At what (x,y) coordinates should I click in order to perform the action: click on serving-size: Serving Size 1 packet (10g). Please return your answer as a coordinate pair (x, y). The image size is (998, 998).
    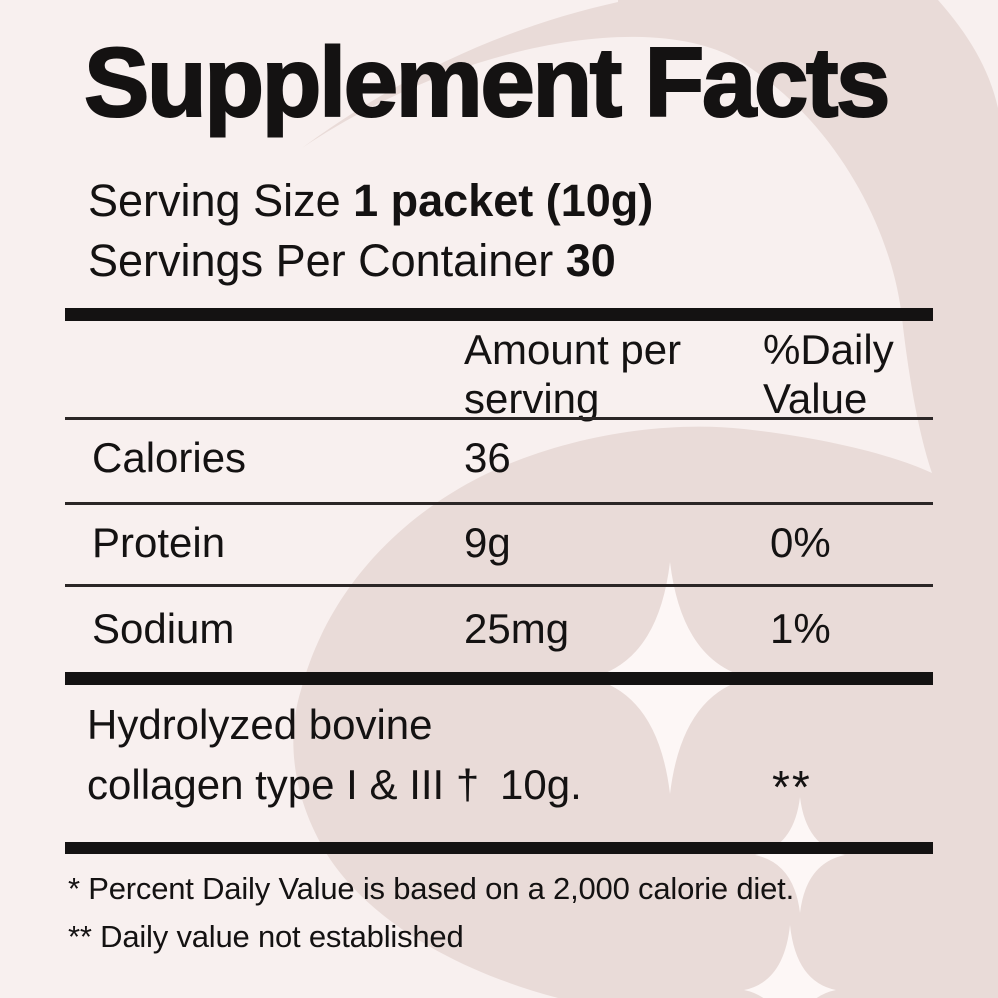
    Looking at the image, I should click on (370, 200).